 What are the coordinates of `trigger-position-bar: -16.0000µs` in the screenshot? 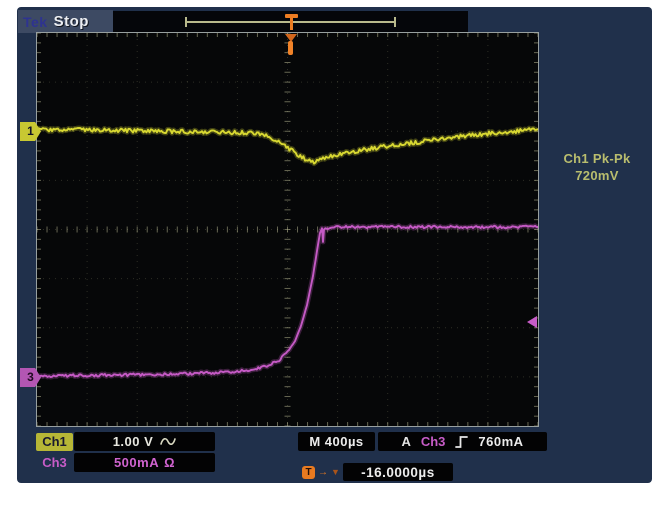 It's located at (397, 472).